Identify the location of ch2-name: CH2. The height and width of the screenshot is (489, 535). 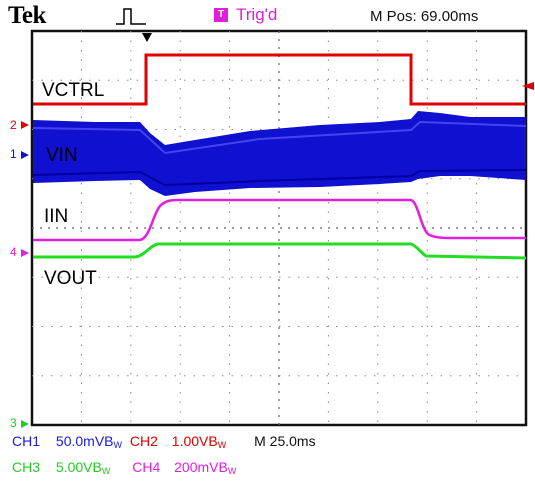
(143, 441).